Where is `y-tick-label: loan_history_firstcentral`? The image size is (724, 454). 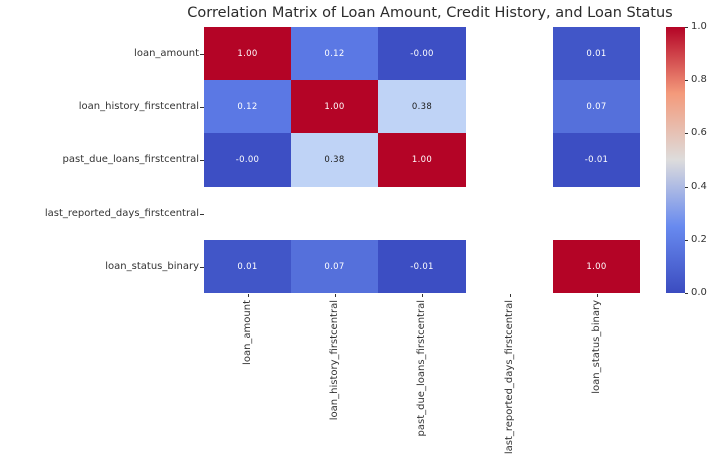 y-tick-label: loan_history_firstcentral is located at coordinates (138, 106).